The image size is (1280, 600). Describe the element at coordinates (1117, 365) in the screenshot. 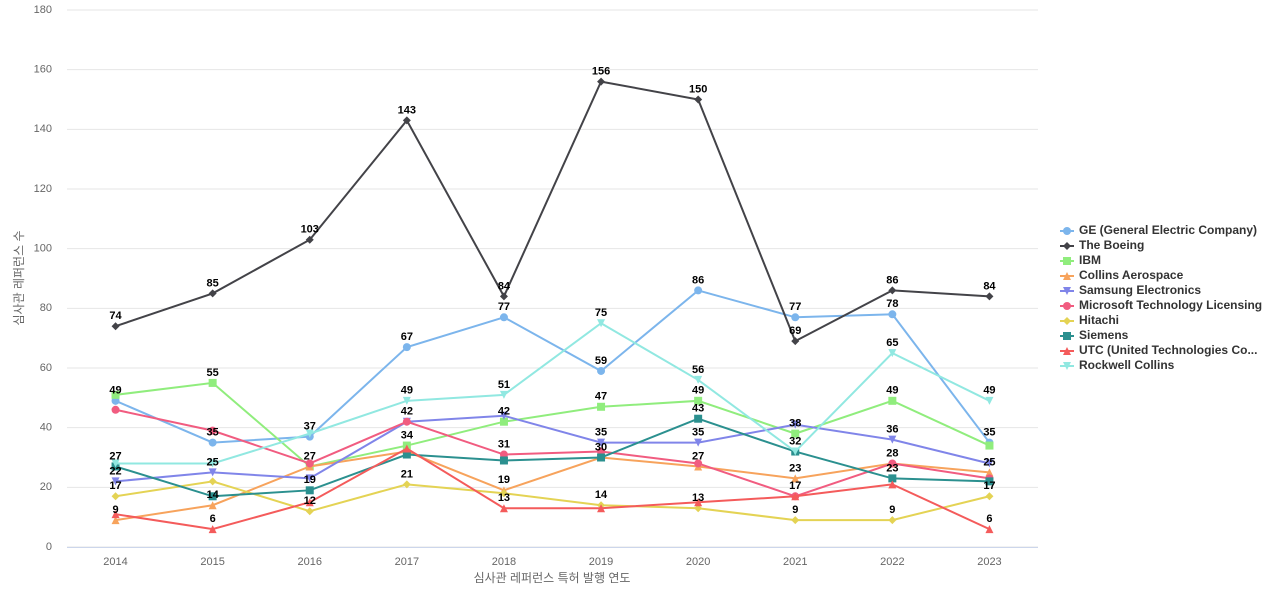

I see `legend-item: Rockwell Collins` at that location.